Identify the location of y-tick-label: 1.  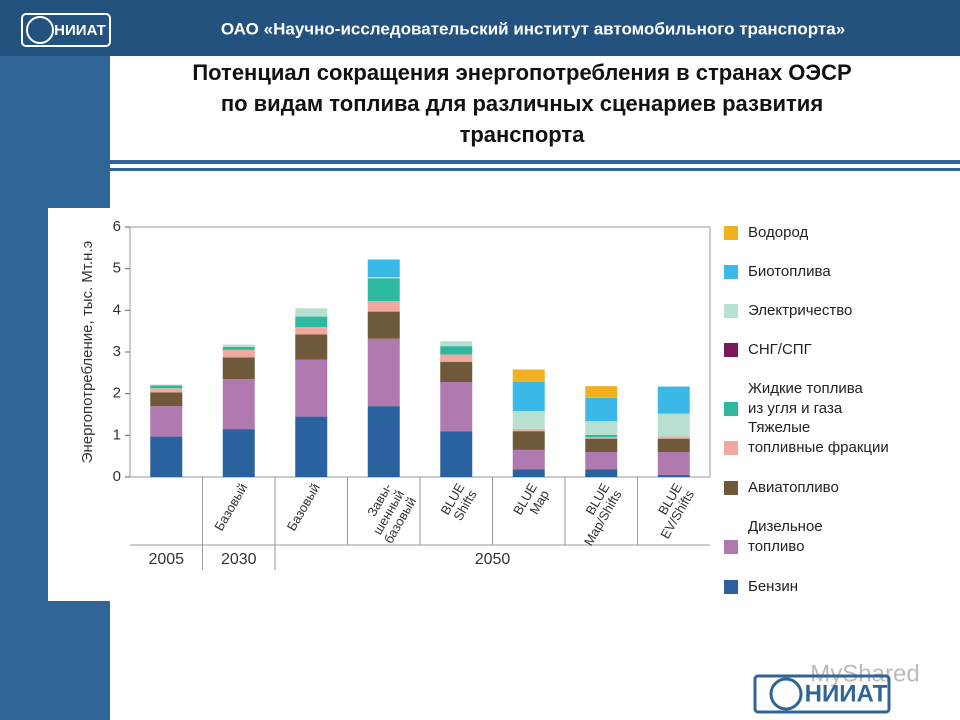
(117, 434).